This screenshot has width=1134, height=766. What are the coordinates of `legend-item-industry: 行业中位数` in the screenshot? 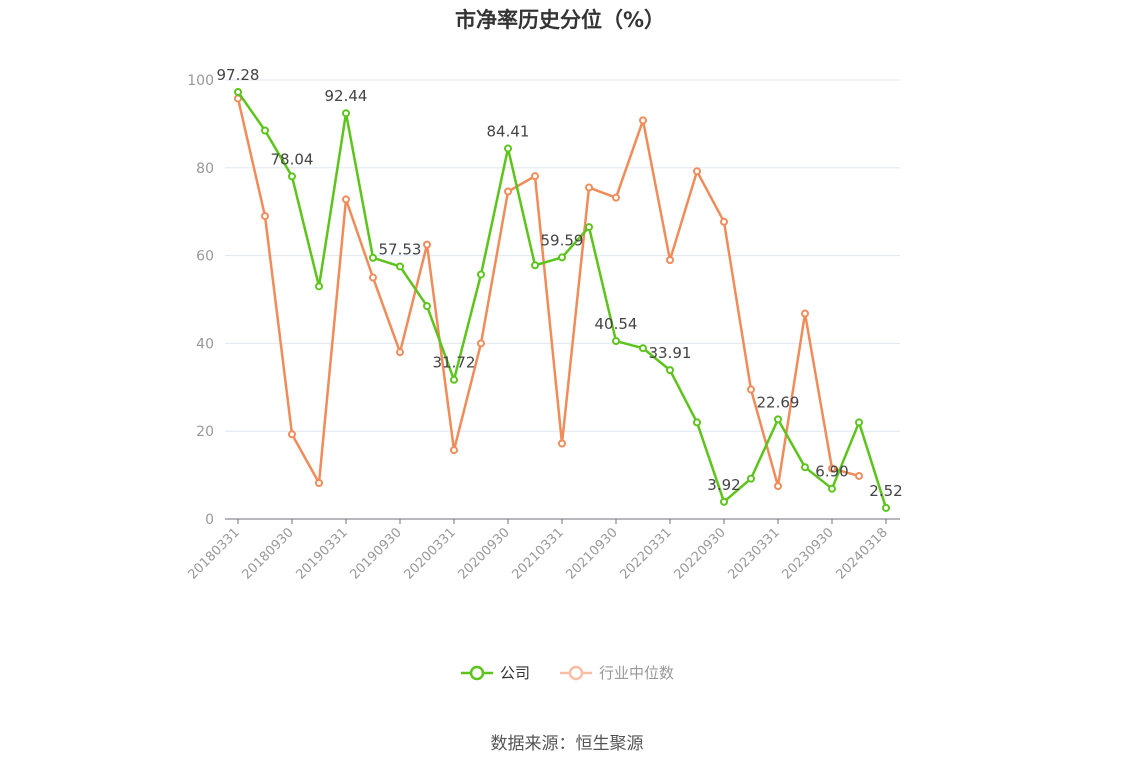 It's located at (616, 672).